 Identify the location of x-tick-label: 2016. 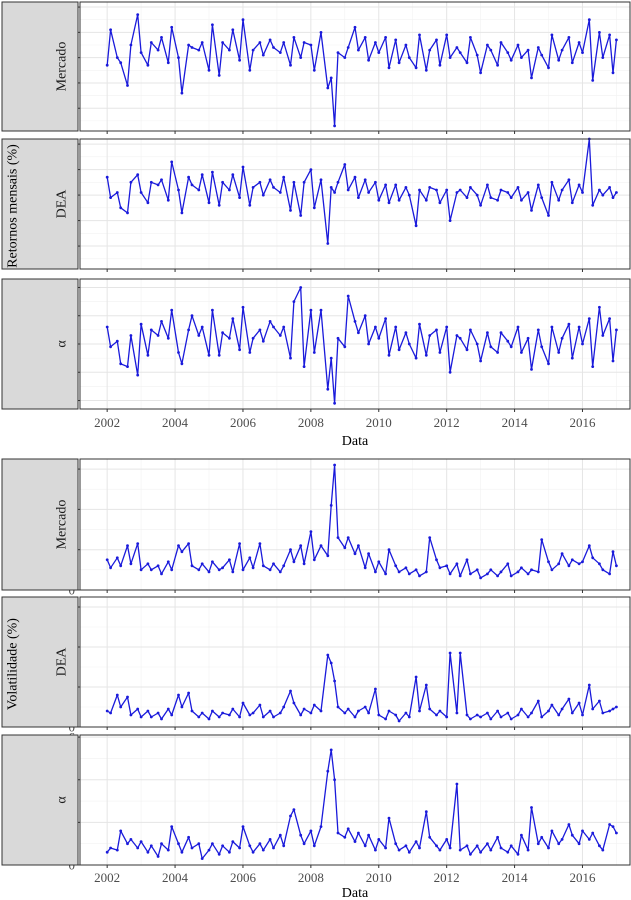
(582, 422).